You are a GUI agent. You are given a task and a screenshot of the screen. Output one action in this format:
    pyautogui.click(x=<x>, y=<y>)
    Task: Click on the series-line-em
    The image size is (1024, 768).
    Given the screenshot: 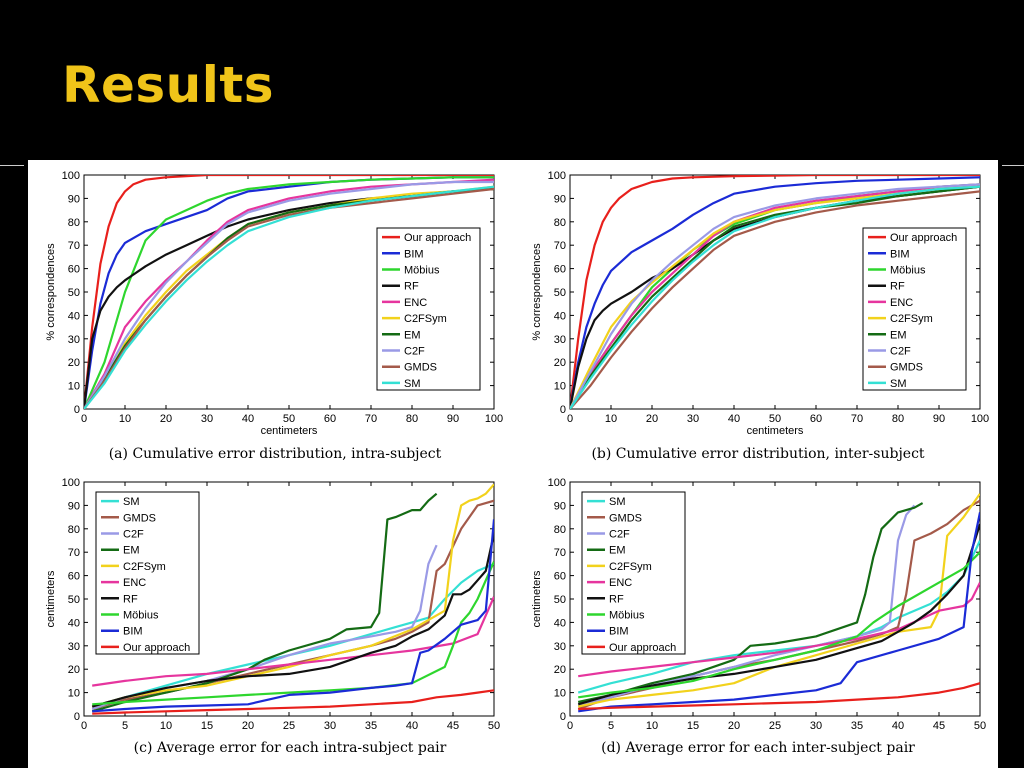 What is the action you would take?
    pyautogui.click(x=775, y=297)
    